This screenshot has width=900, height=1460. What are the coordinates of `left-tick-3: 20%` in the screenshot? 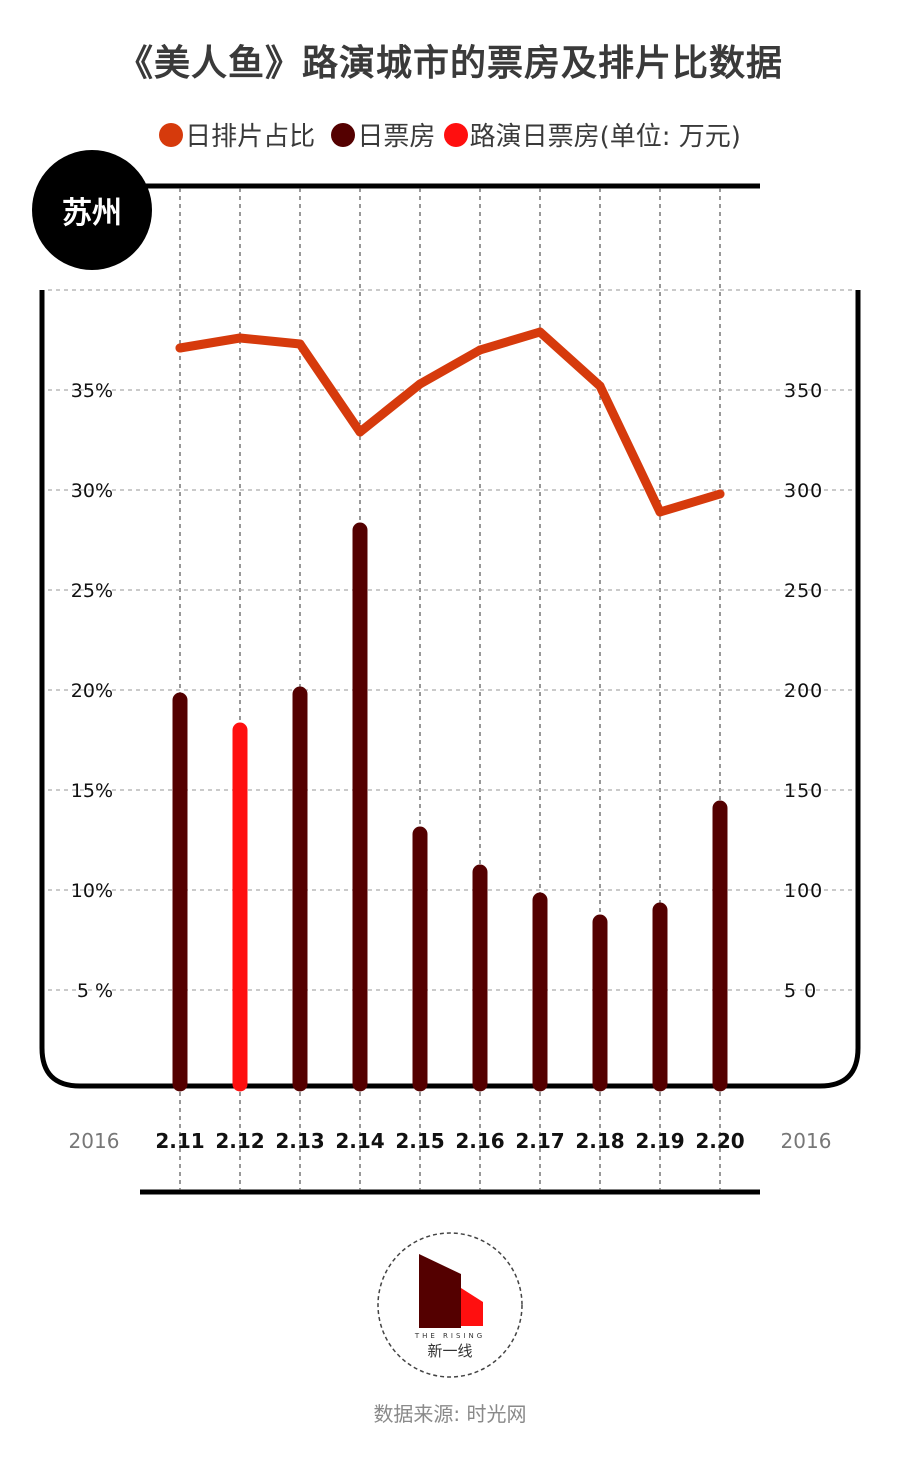 It's located at (92, 691).